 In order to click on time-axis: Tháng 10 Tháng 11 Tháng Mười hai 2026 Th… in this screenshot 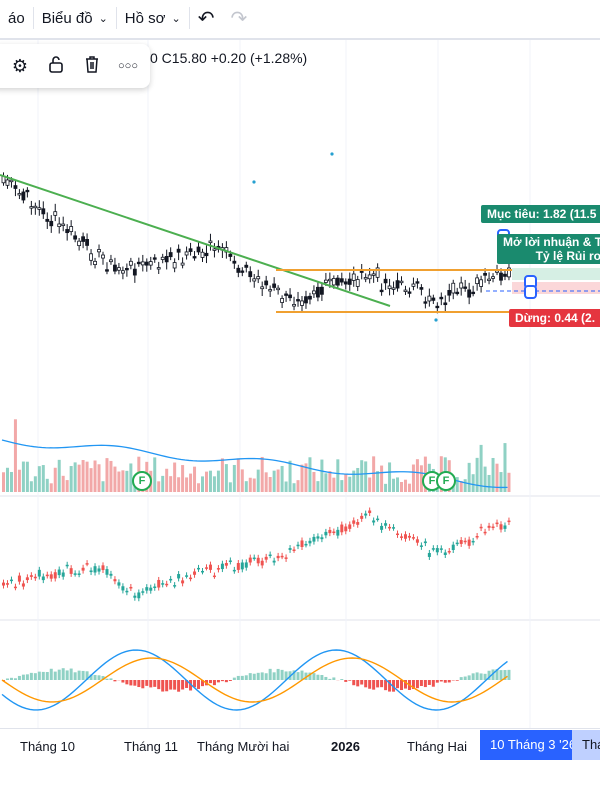, I will do `click(300, 744)`.